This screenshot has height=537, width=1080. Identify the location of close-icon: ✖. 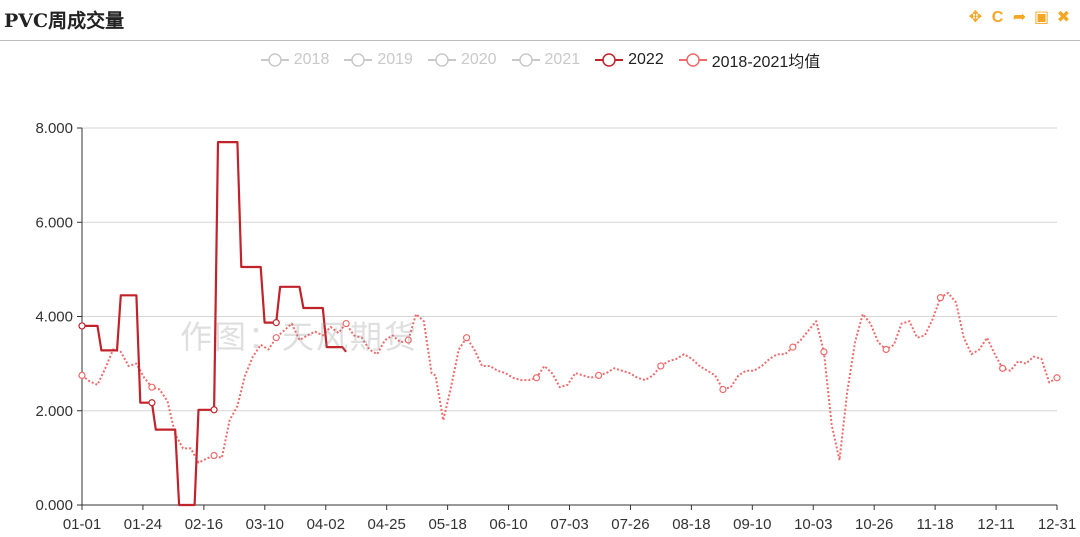
(1063, 17).